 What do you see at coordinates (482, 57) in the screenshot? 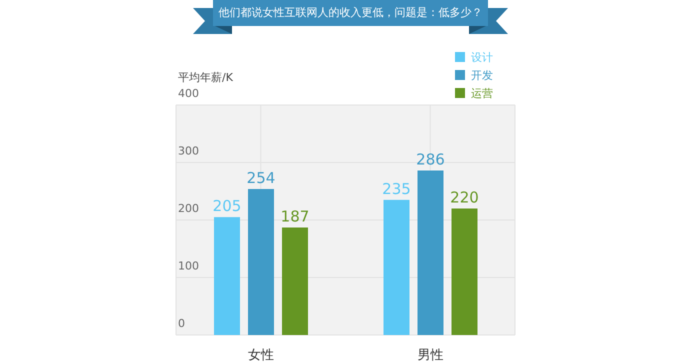
I see `legend-label: 设计` at bounding box center [482, 57].